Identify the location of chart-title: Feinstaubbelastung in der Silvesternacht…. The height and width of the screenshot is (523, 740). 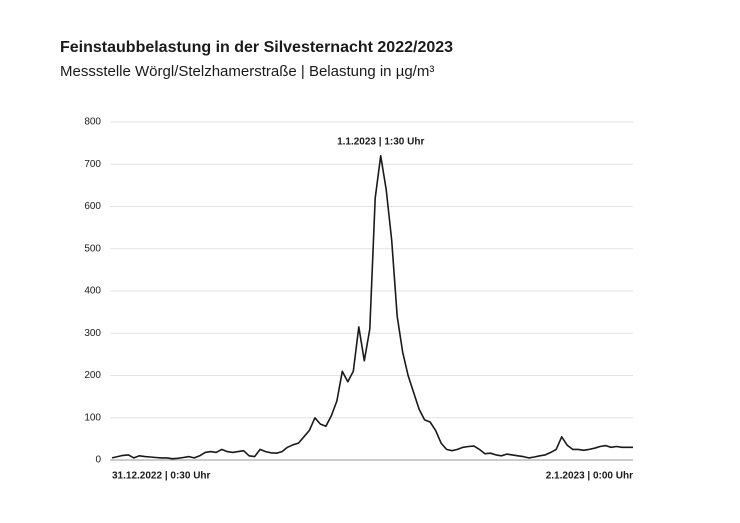
(256, 47).